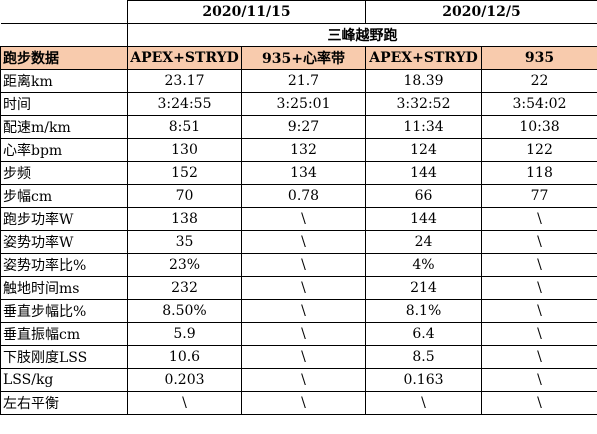  What do you see at coordinates (64, 173) in the screenshot?
I see `row-label: 步频` at bounding box center [64, 173].